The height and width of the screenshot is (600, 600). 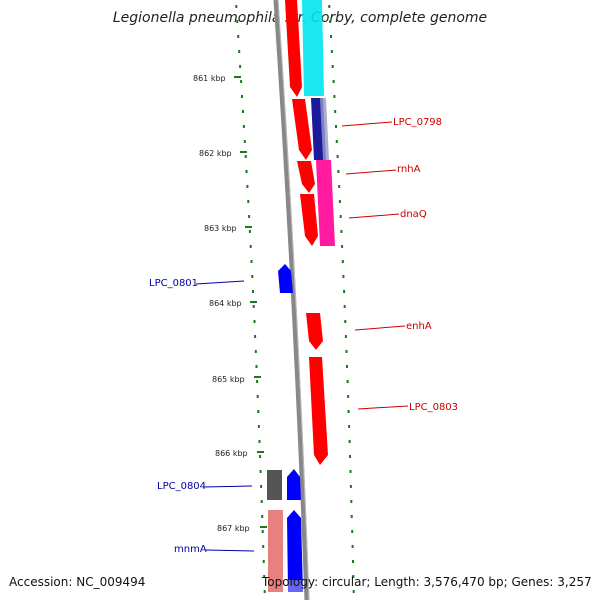 I want to click on magenta-track-block, so click(x=325, y=203).